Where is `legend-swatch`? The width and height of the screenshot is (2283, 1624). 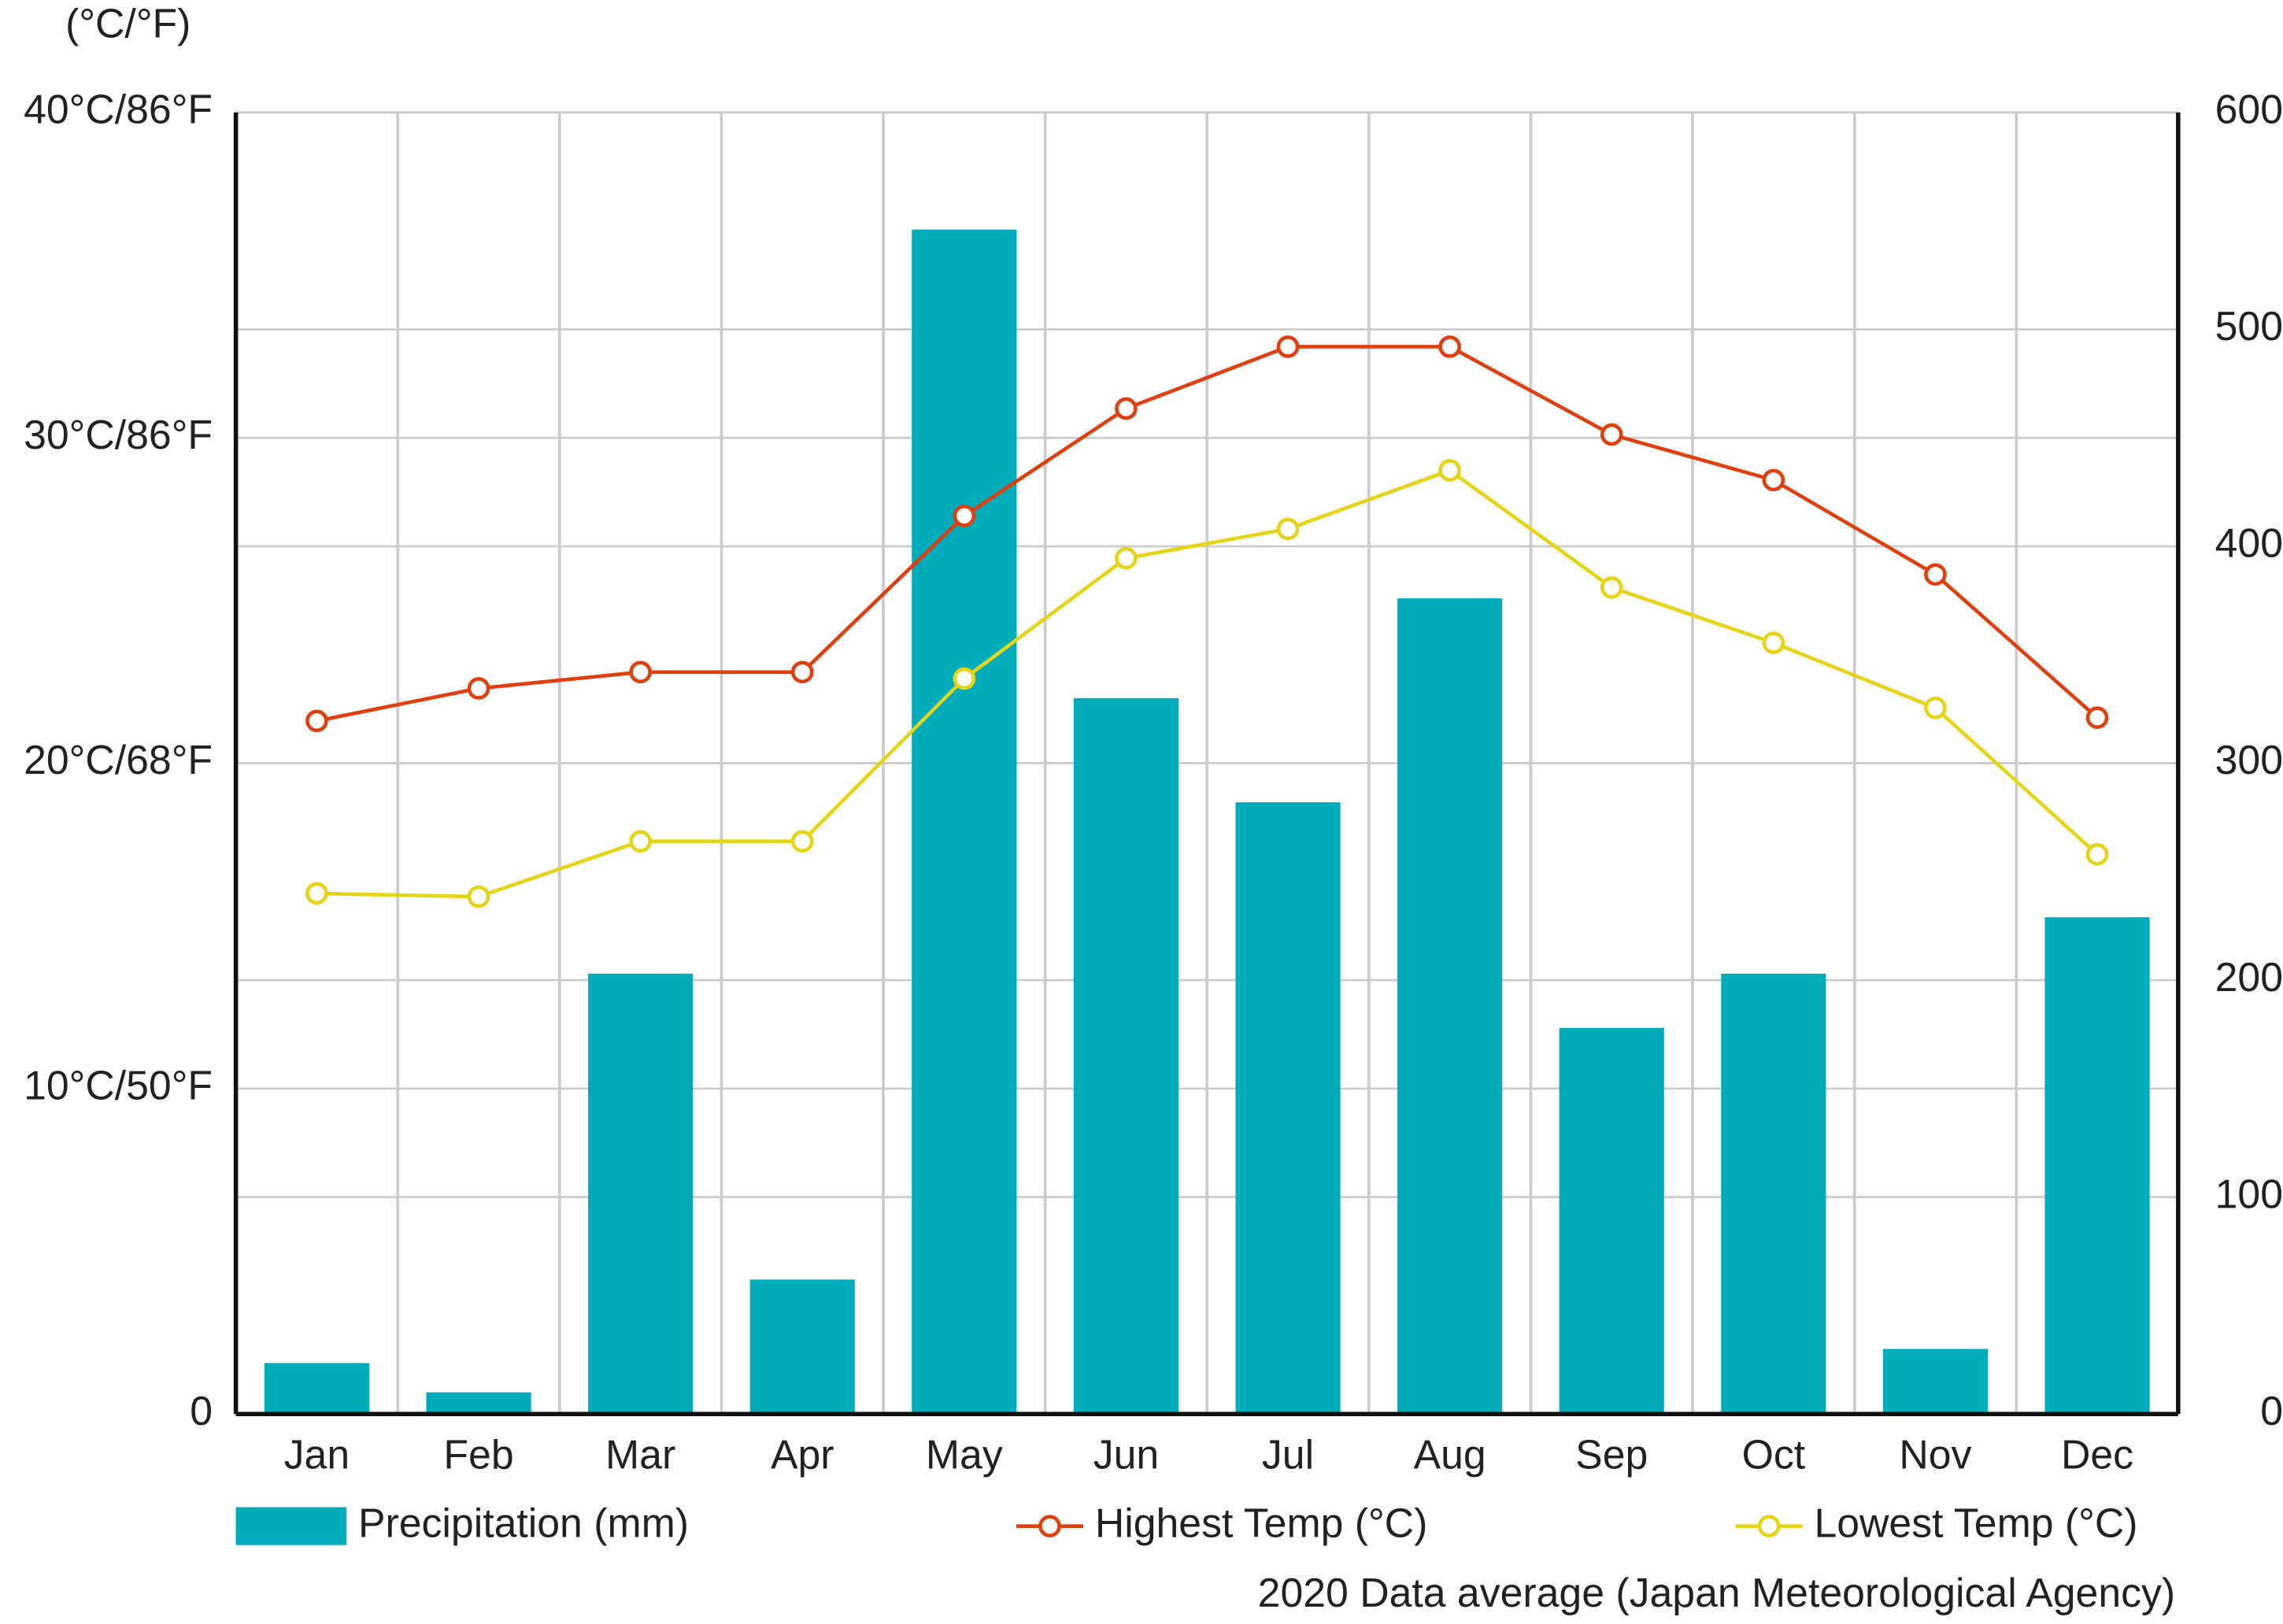 legend-swatch is located at coordinates (291, 1526).